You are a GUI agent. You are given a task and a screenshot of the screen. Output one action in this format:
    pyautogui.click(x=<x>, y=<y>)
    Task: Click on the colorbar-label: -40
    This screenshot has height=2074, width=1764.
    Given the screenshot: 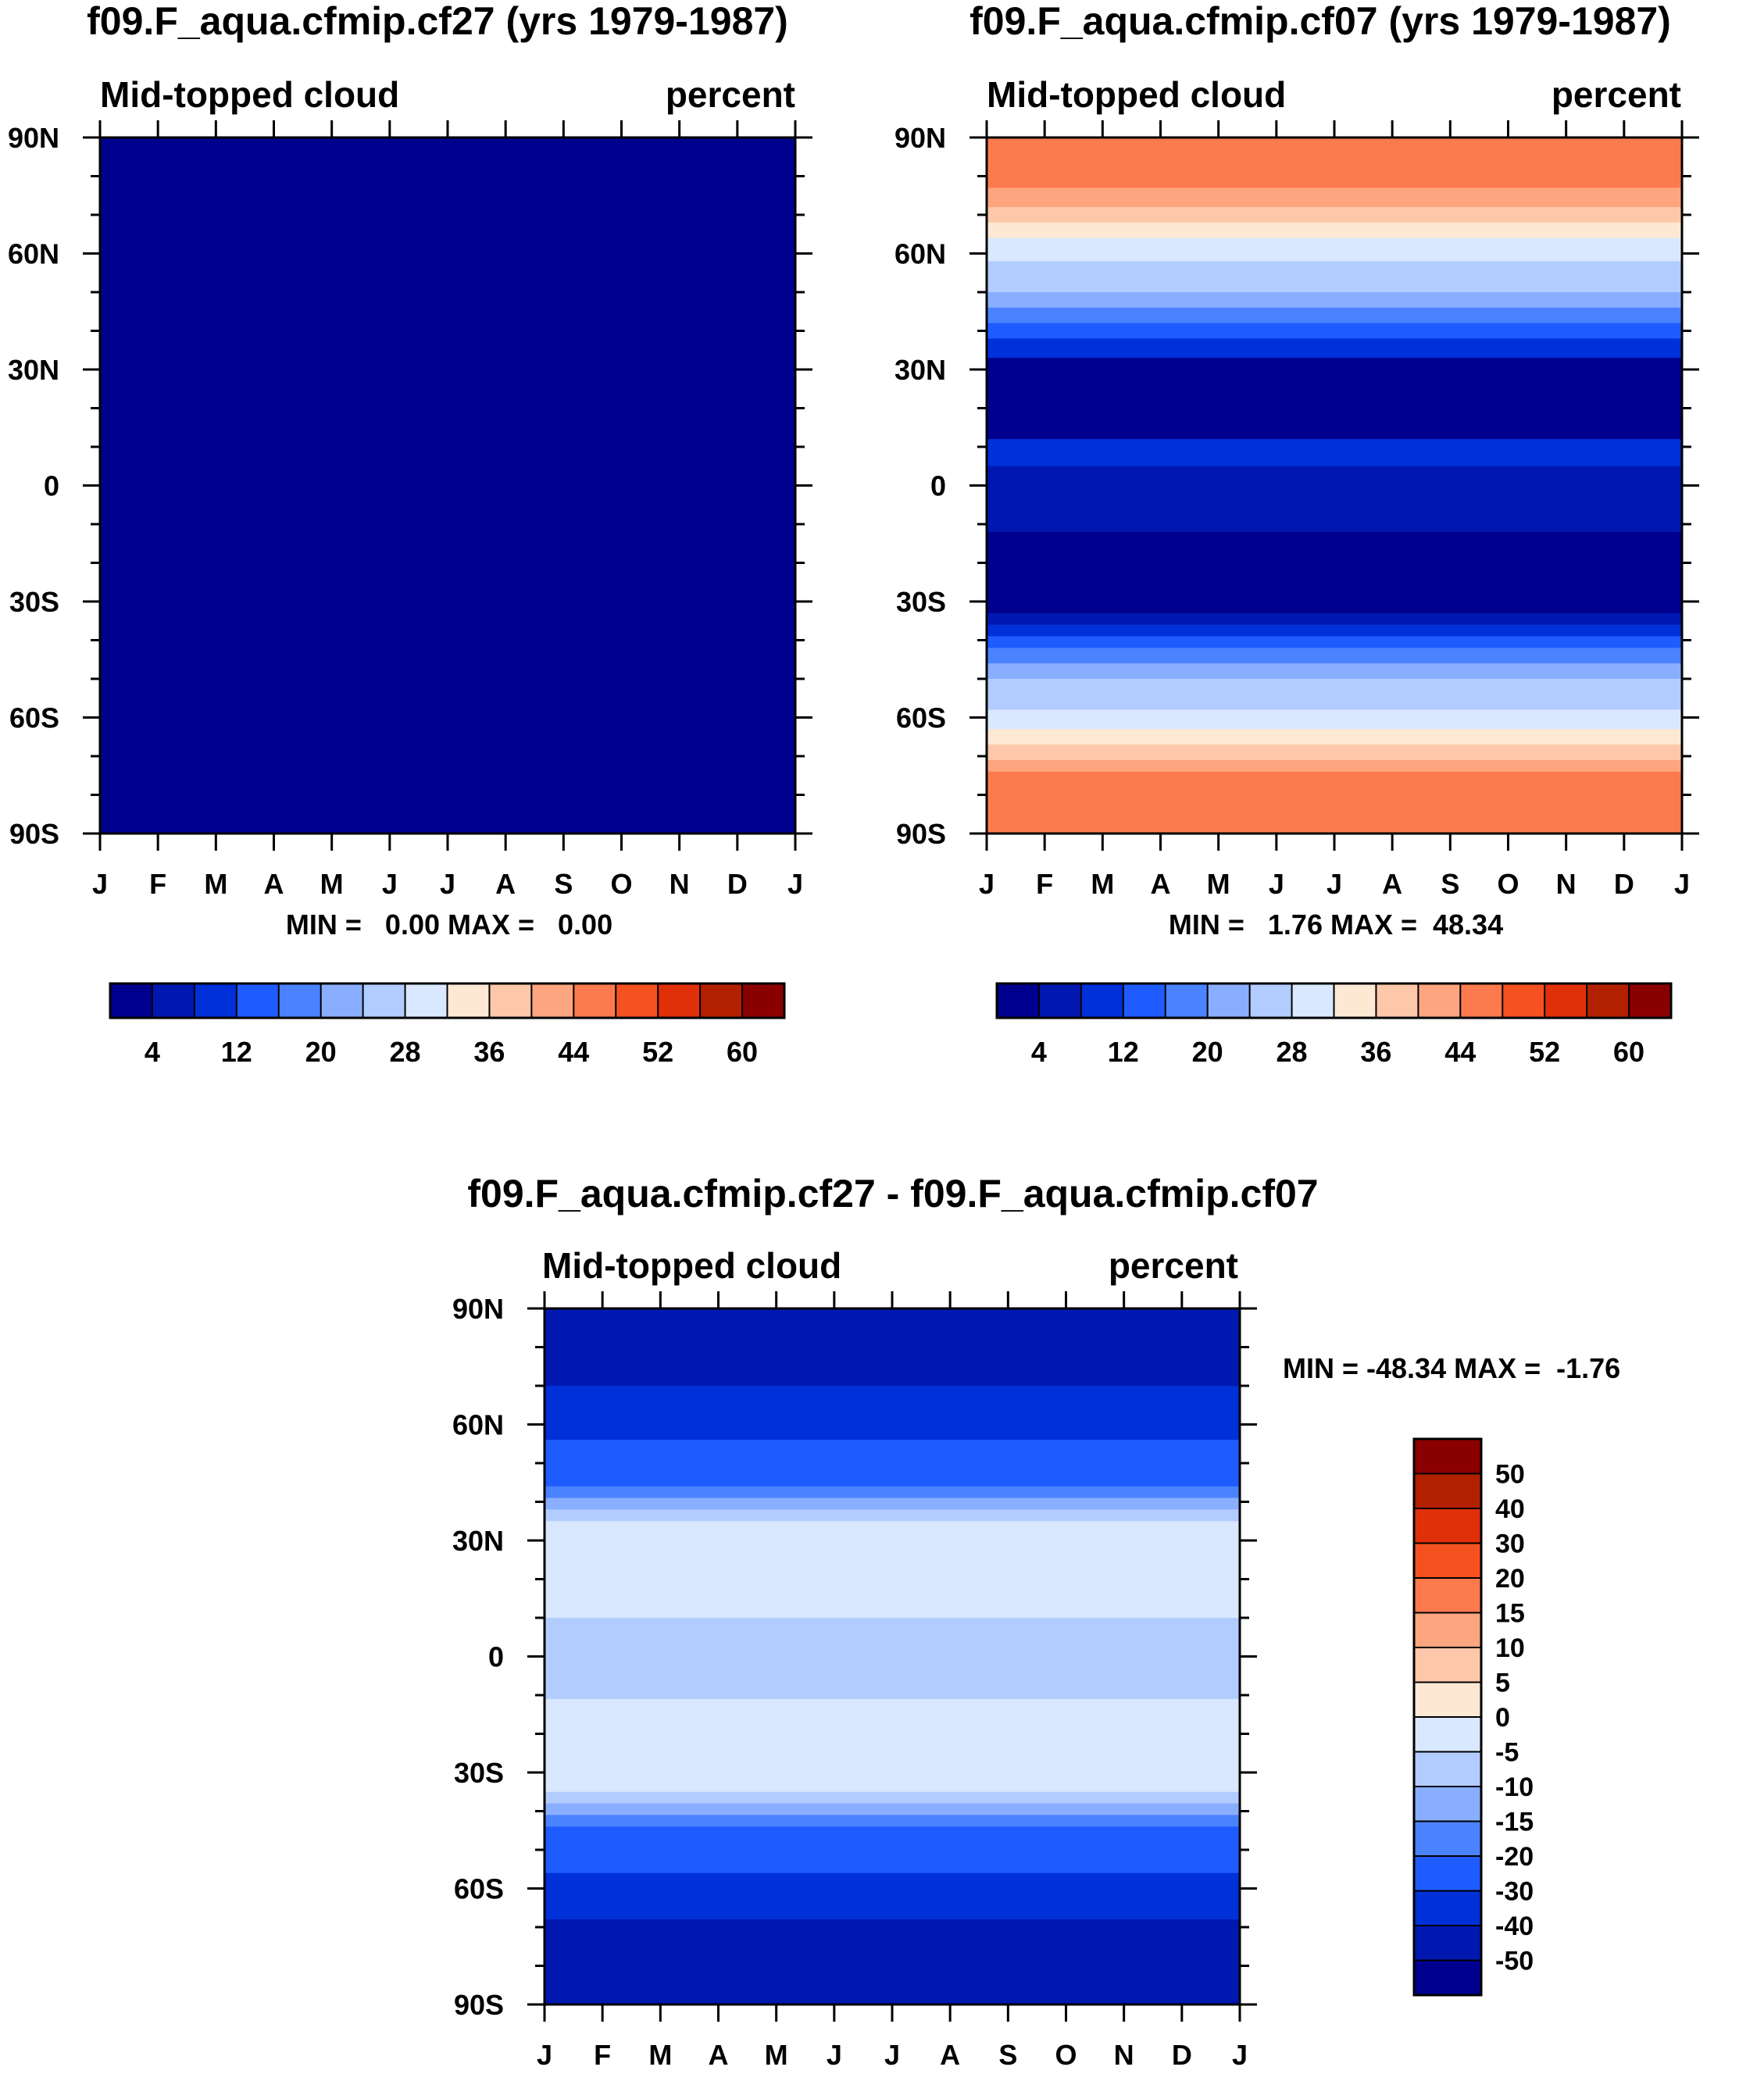 What is the action you would take?
    pyautogui.click(x=1515, y=1926)
    